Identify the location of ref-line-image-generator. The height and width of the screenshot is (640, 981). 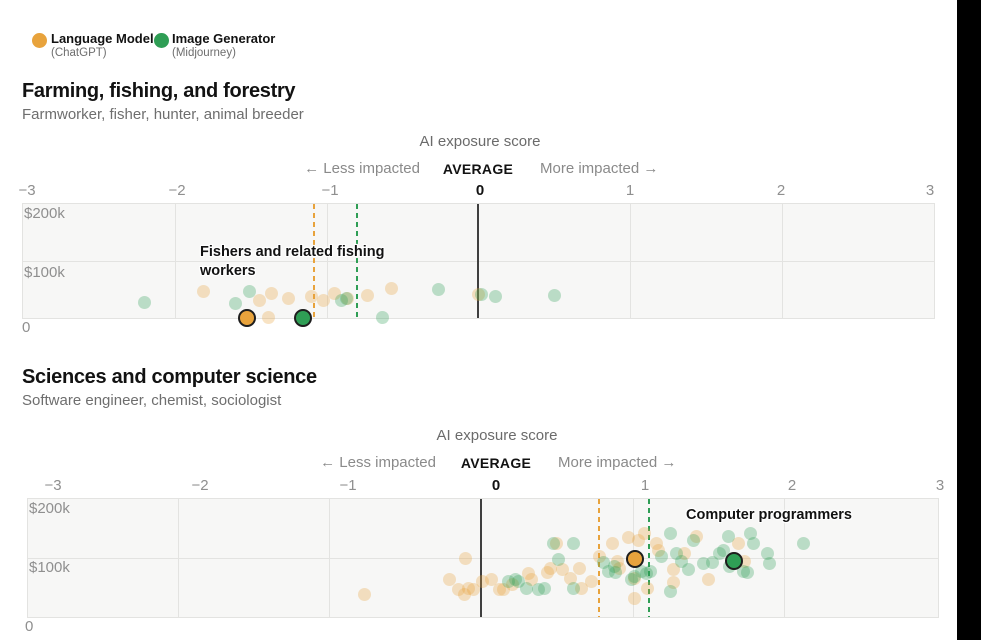
(356, 261).